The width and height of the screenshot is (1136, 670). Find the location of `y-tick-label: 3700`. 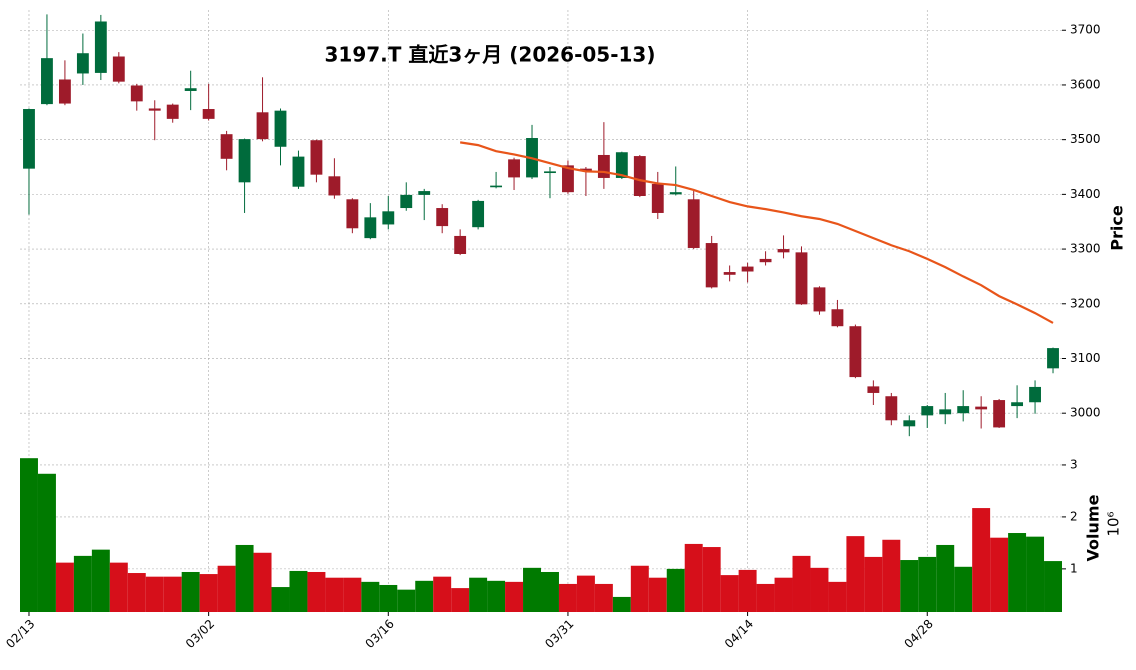

y-tick-label: 3700 is located at coordinates (1085, 30).